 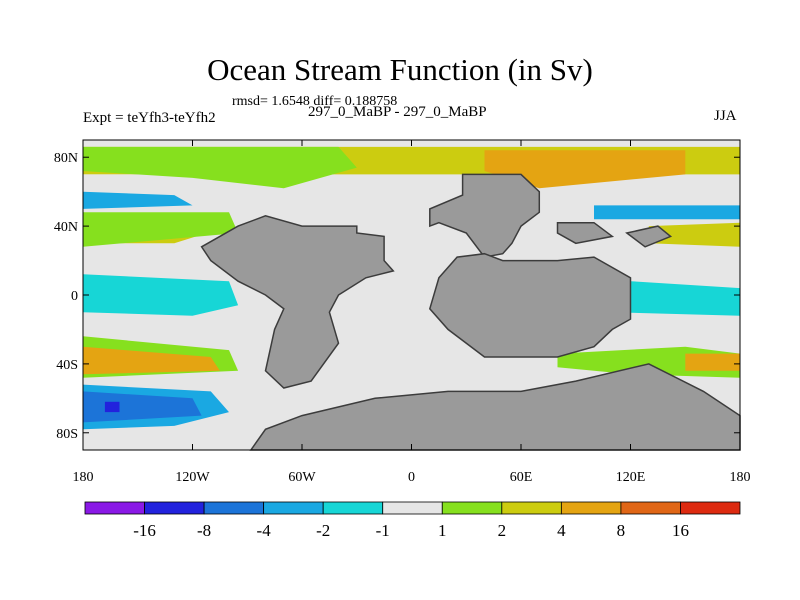 I want to click on colorbar-label: -8, so click(x=204, y=530).